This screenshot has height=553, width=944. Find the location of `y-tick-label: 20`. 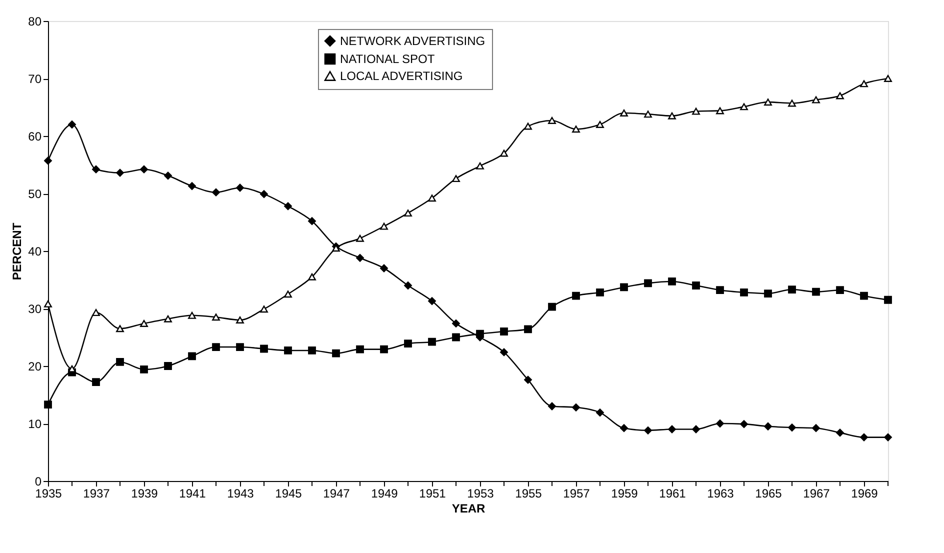

y-tick-label: 20 is located at coordinates (35, 367).